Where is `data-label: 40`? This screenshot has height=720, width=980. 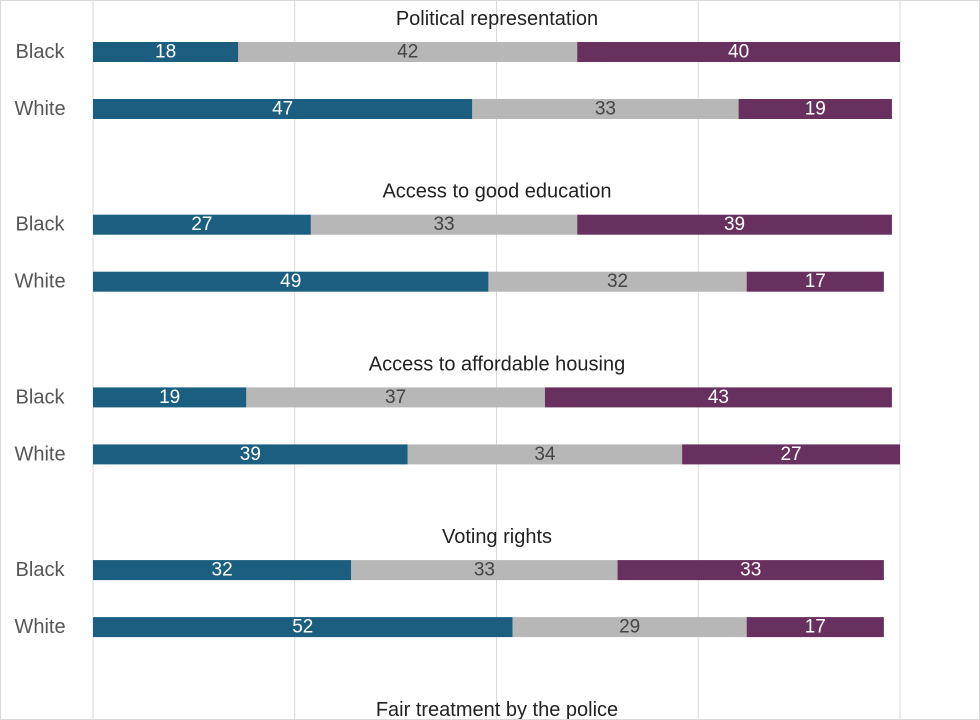 data-label: 40 is located at coordinates (738, 52).